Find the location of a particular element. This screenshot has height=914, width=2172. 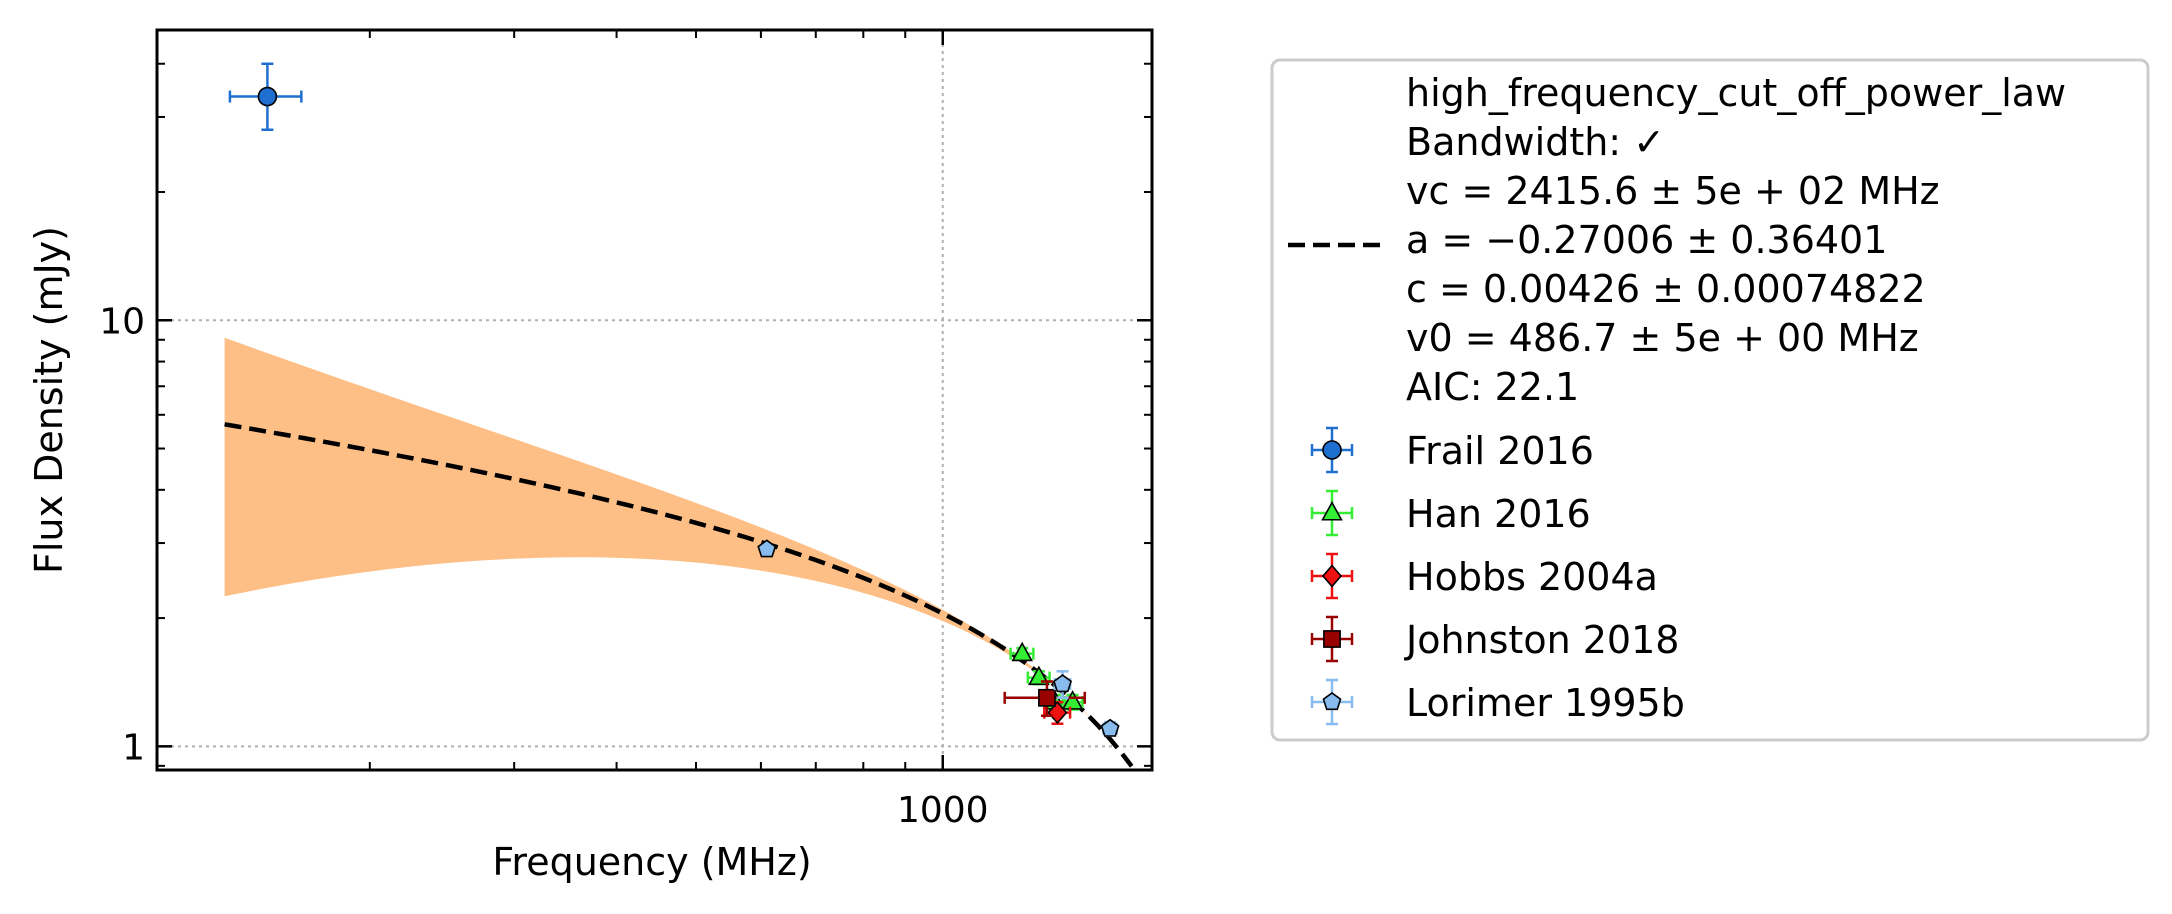

series-johnston-2018 is located at coordinates (1044, 698).